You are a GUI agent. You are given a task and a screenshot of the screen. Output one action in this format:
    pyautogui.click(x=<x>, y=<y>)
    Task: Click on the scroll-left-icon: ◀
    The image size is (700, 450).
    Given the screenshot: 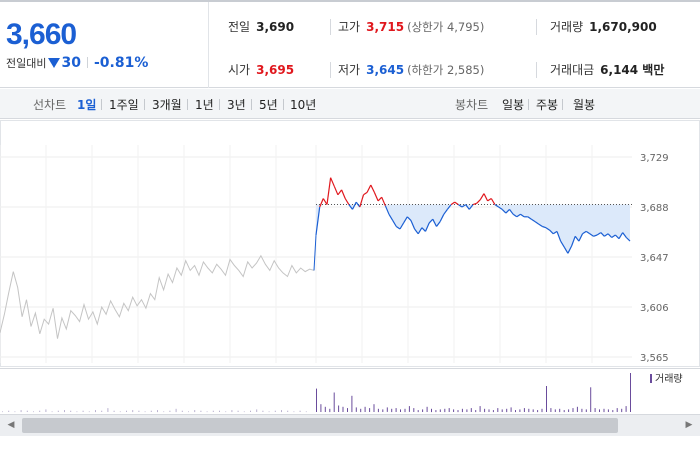 What is the action you would take?
    pyautogui.click(x=11, y=425)
    